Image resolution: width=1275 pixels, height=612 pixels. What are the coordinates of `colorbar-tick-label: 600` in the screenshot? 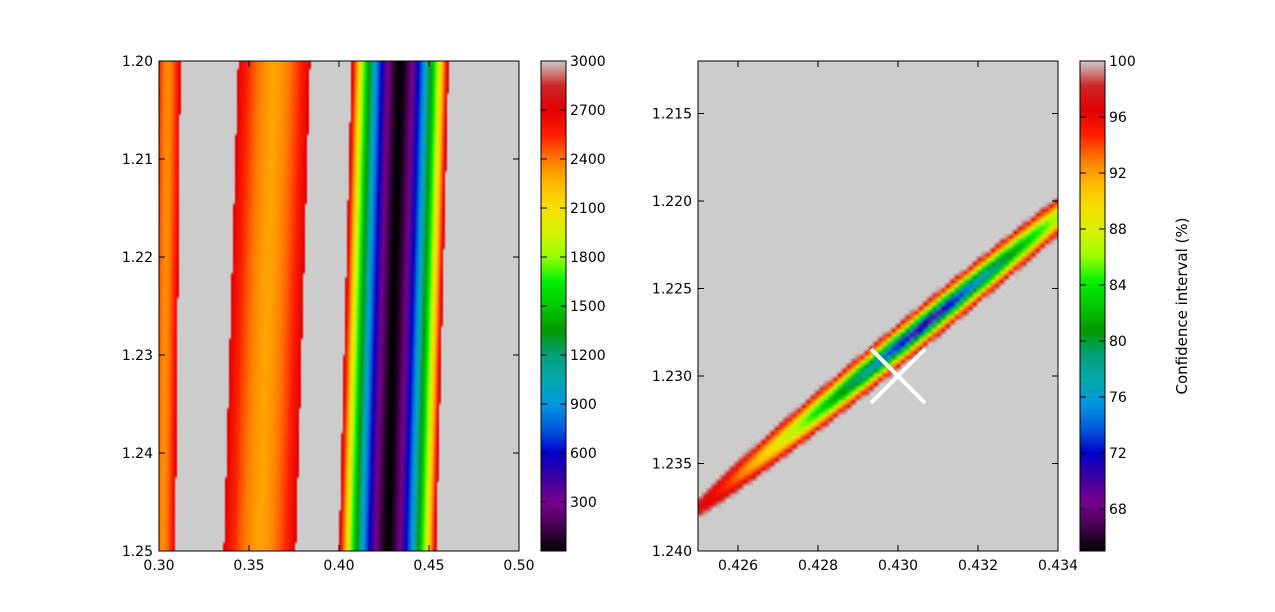 It's located at (583, 454).